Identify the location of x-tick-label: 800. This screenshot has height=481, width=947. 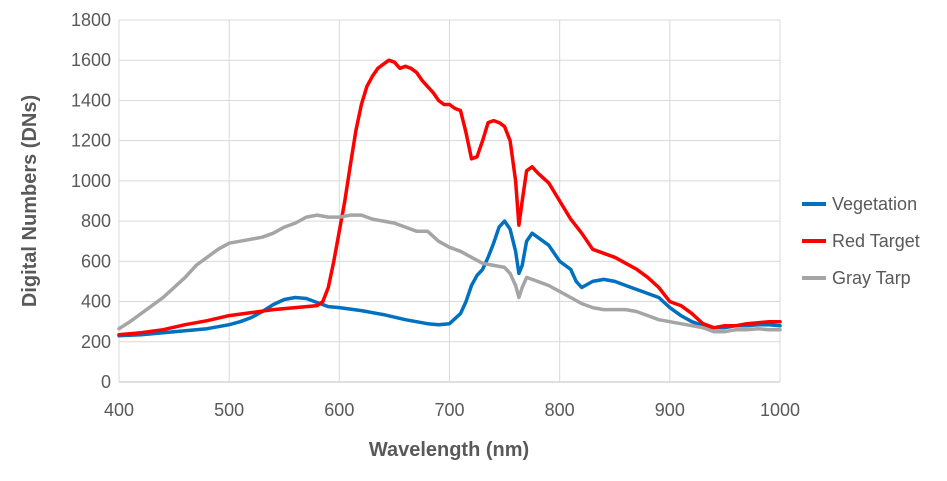
(560, 410).